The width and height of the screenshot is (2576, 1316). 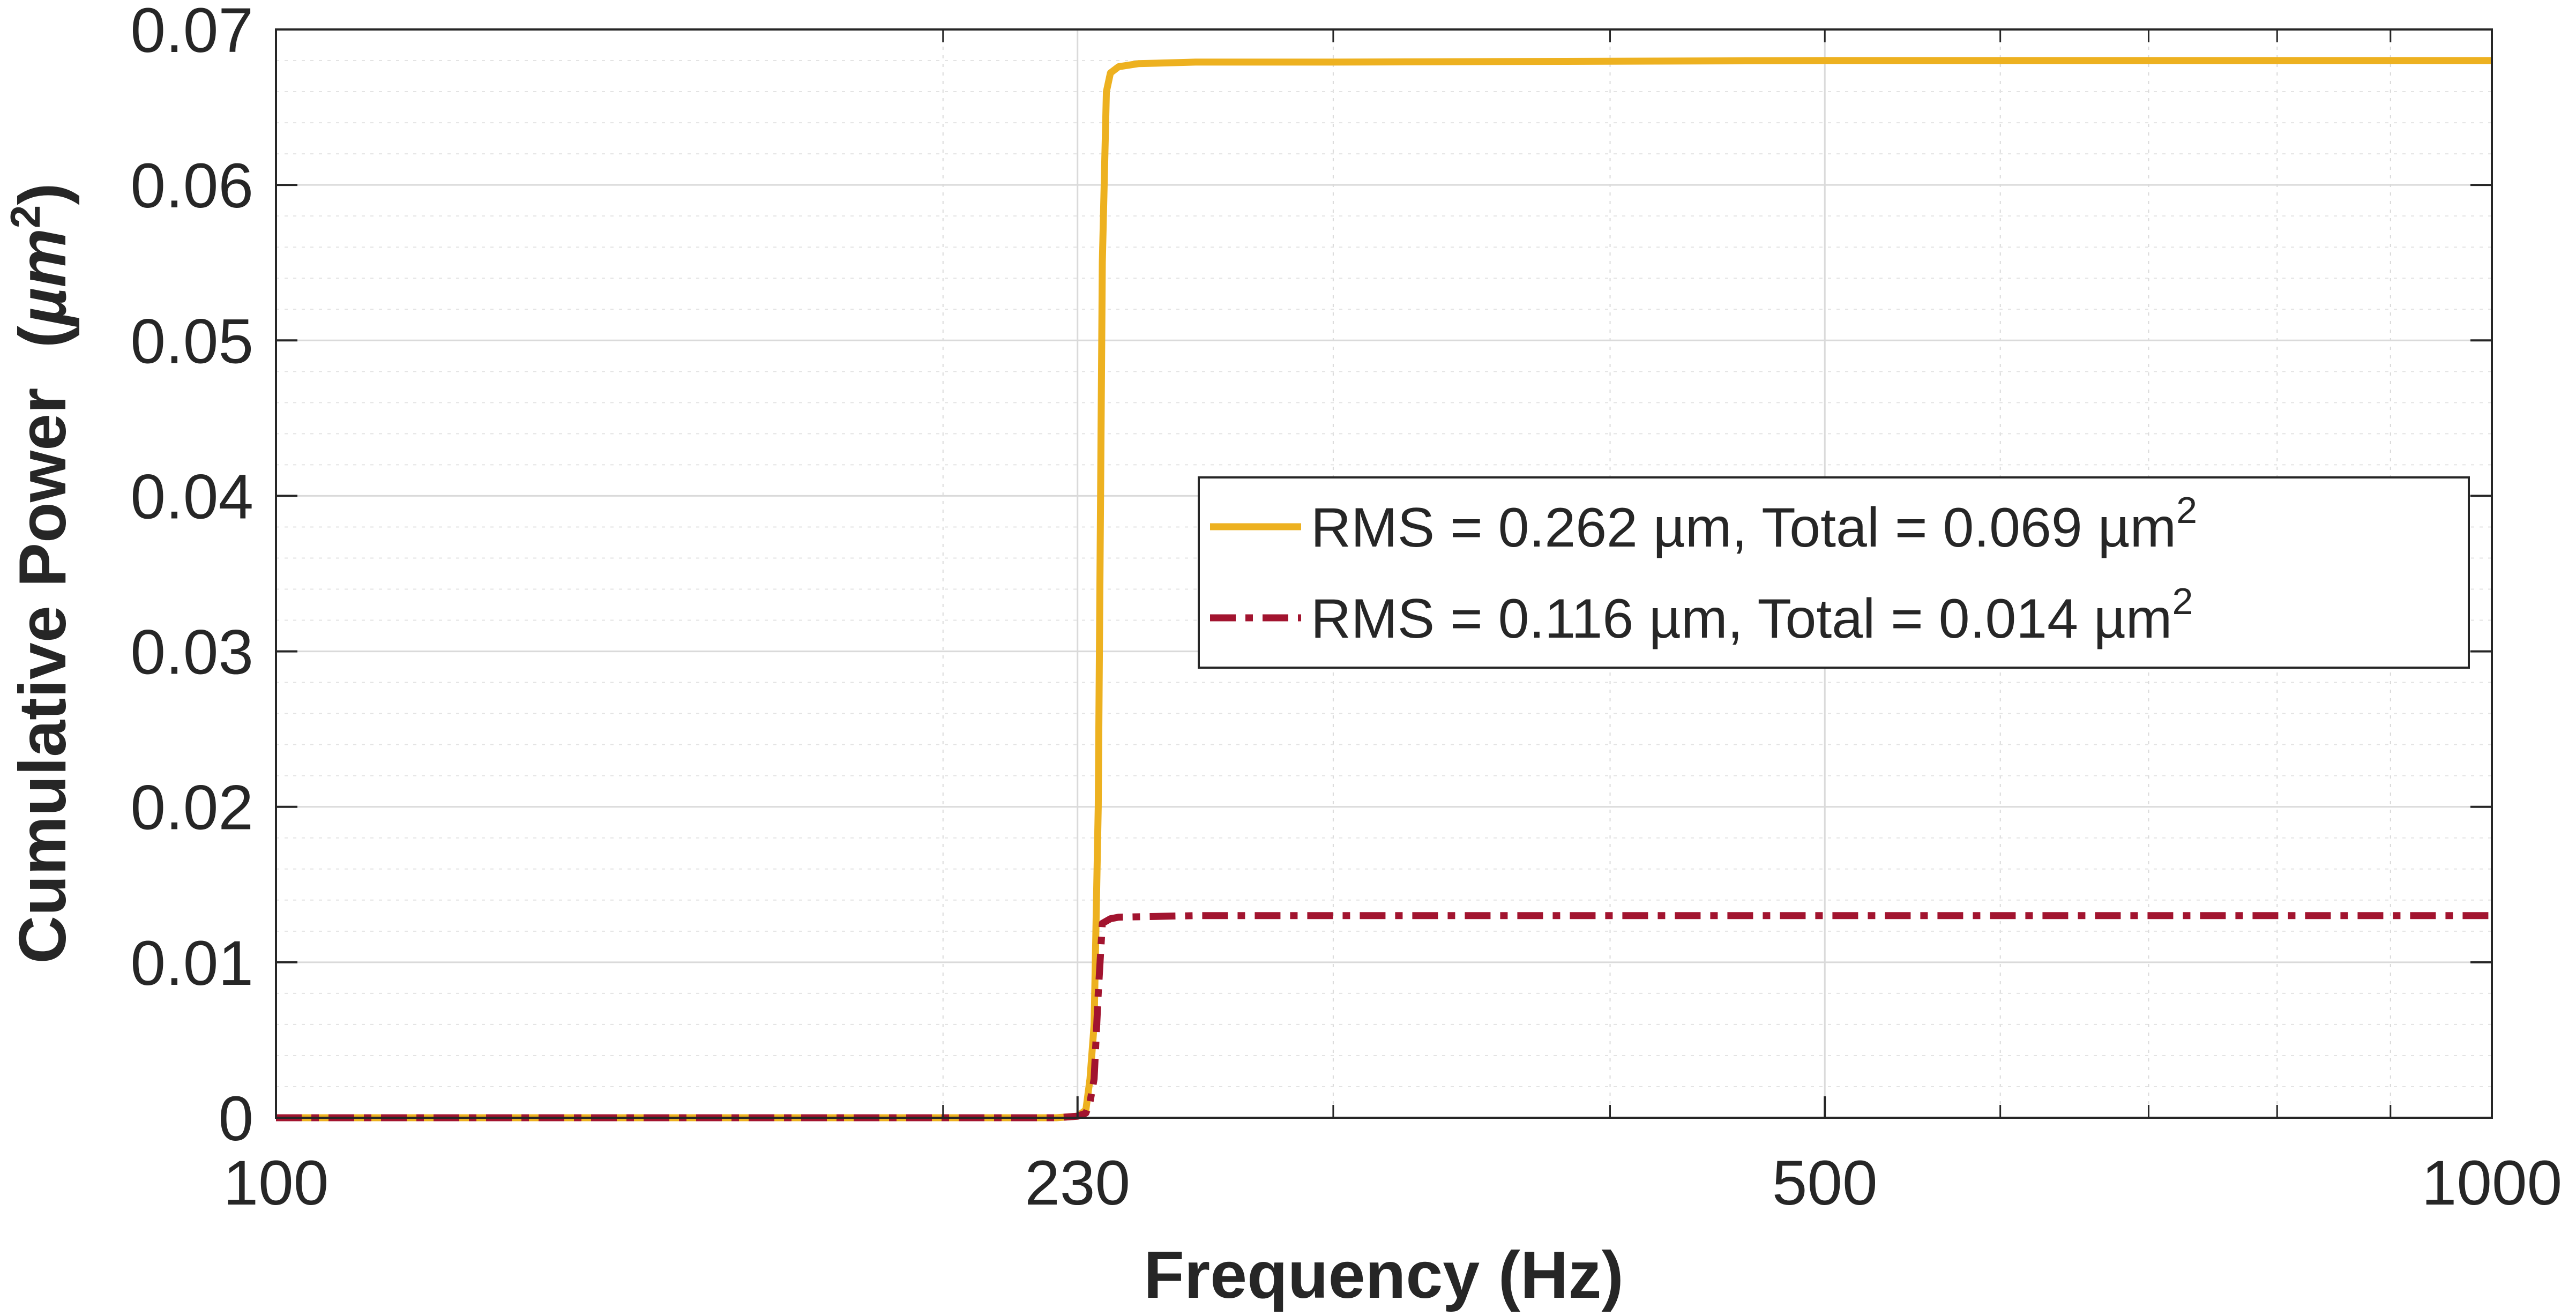 I want to click on x-axis-title: Frequency (Hz), so click(x=1384, y=1275).